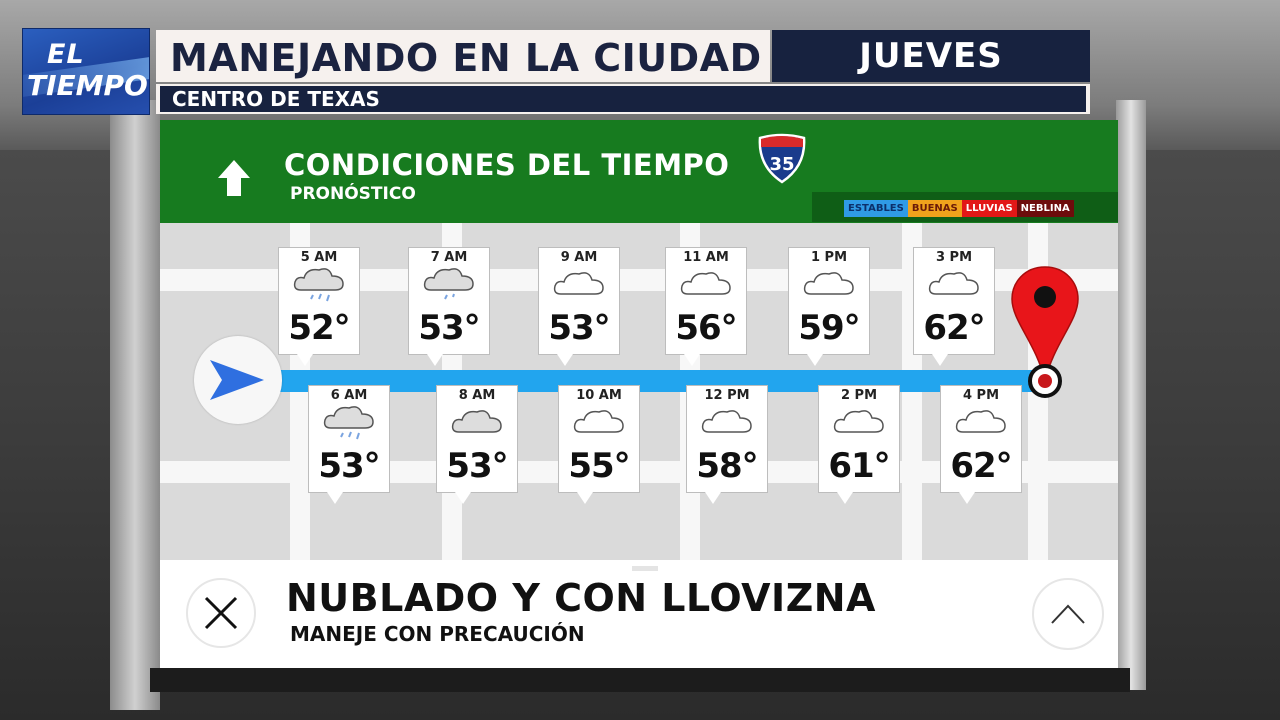  I want to click on forecast-card: 8 AM 53°, so click(477, 444).